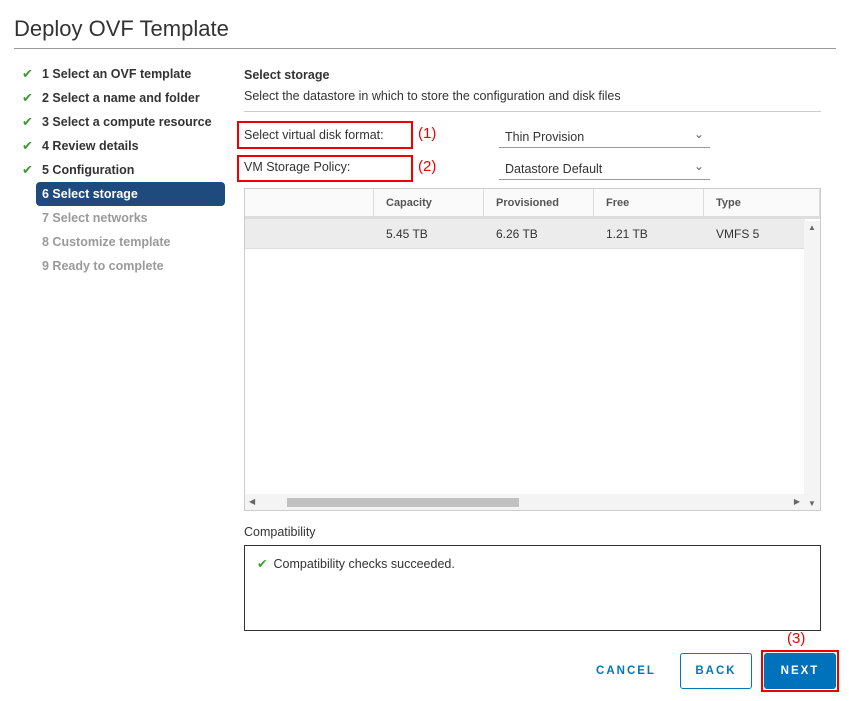 This screenshot has width=849, height=701. What do you see at coordinates (649, 202) in the screenshot?
I see `column-header-free: Free` at bounding box center [649, 202].